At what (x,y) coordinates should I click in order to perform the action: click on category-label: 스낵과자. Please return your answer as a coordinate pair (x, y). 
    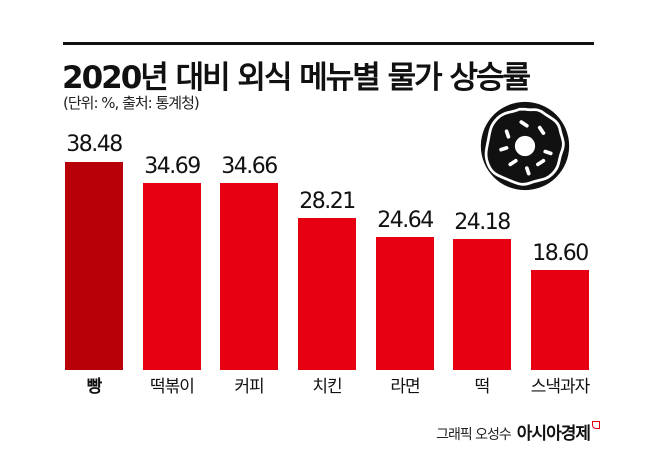
    Looking at the image, I should click on (560, 387).